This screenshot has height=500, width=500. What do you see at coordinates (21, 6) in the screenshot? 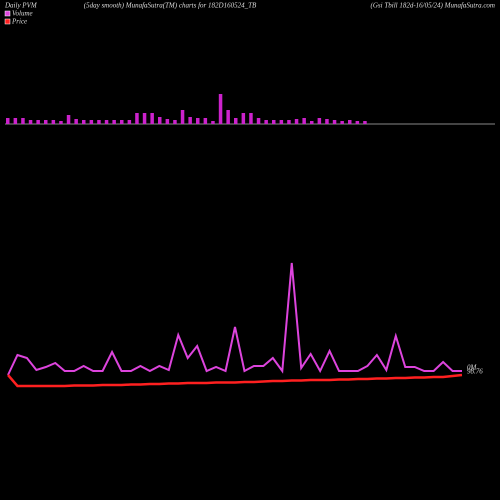
I see `chart-title: Daily PVM` at bounding box center [21, 6].